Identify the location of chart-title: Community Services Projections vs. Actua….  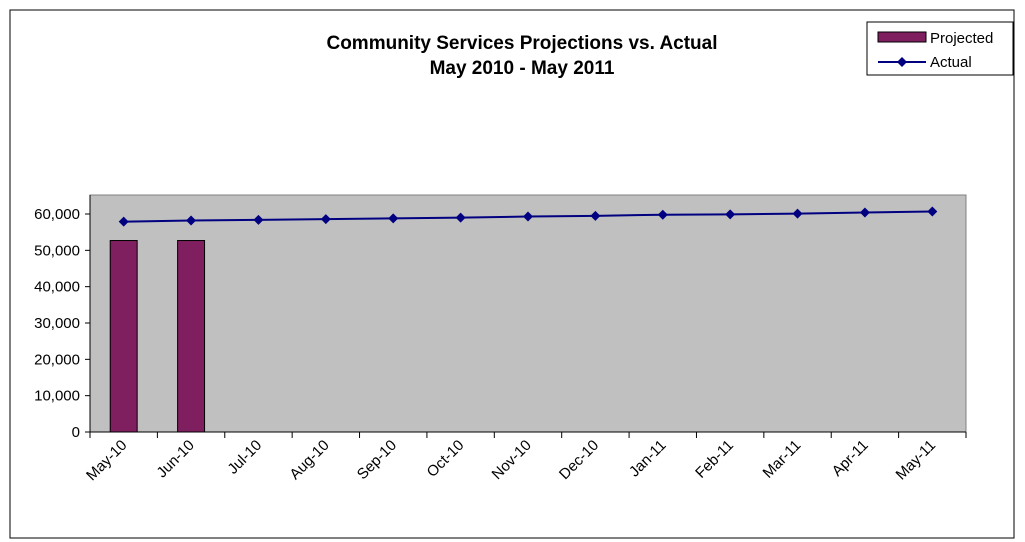
(521, 43).